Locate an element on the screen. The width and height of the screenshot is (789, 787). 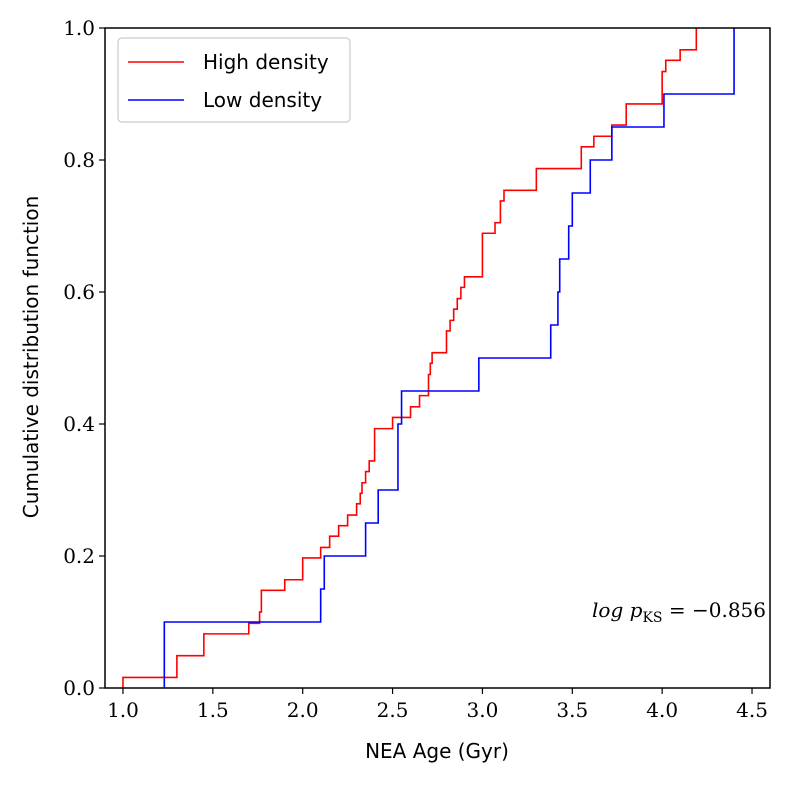
y-axis-ticks: 0.0 0.2 0.4 0.6 0.8 1.0 is located at coordinates (84, 358).